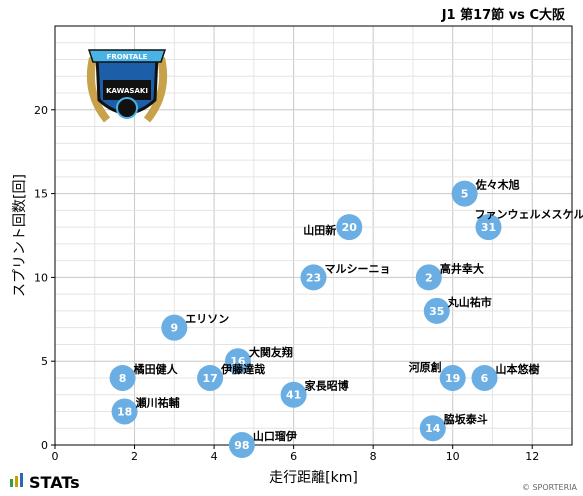 The width and height of the screenshot is (583, 496). Describe the element at coordinates (54, 482) in the screenshot. I see `stats-logo-text: STATs` at that location.